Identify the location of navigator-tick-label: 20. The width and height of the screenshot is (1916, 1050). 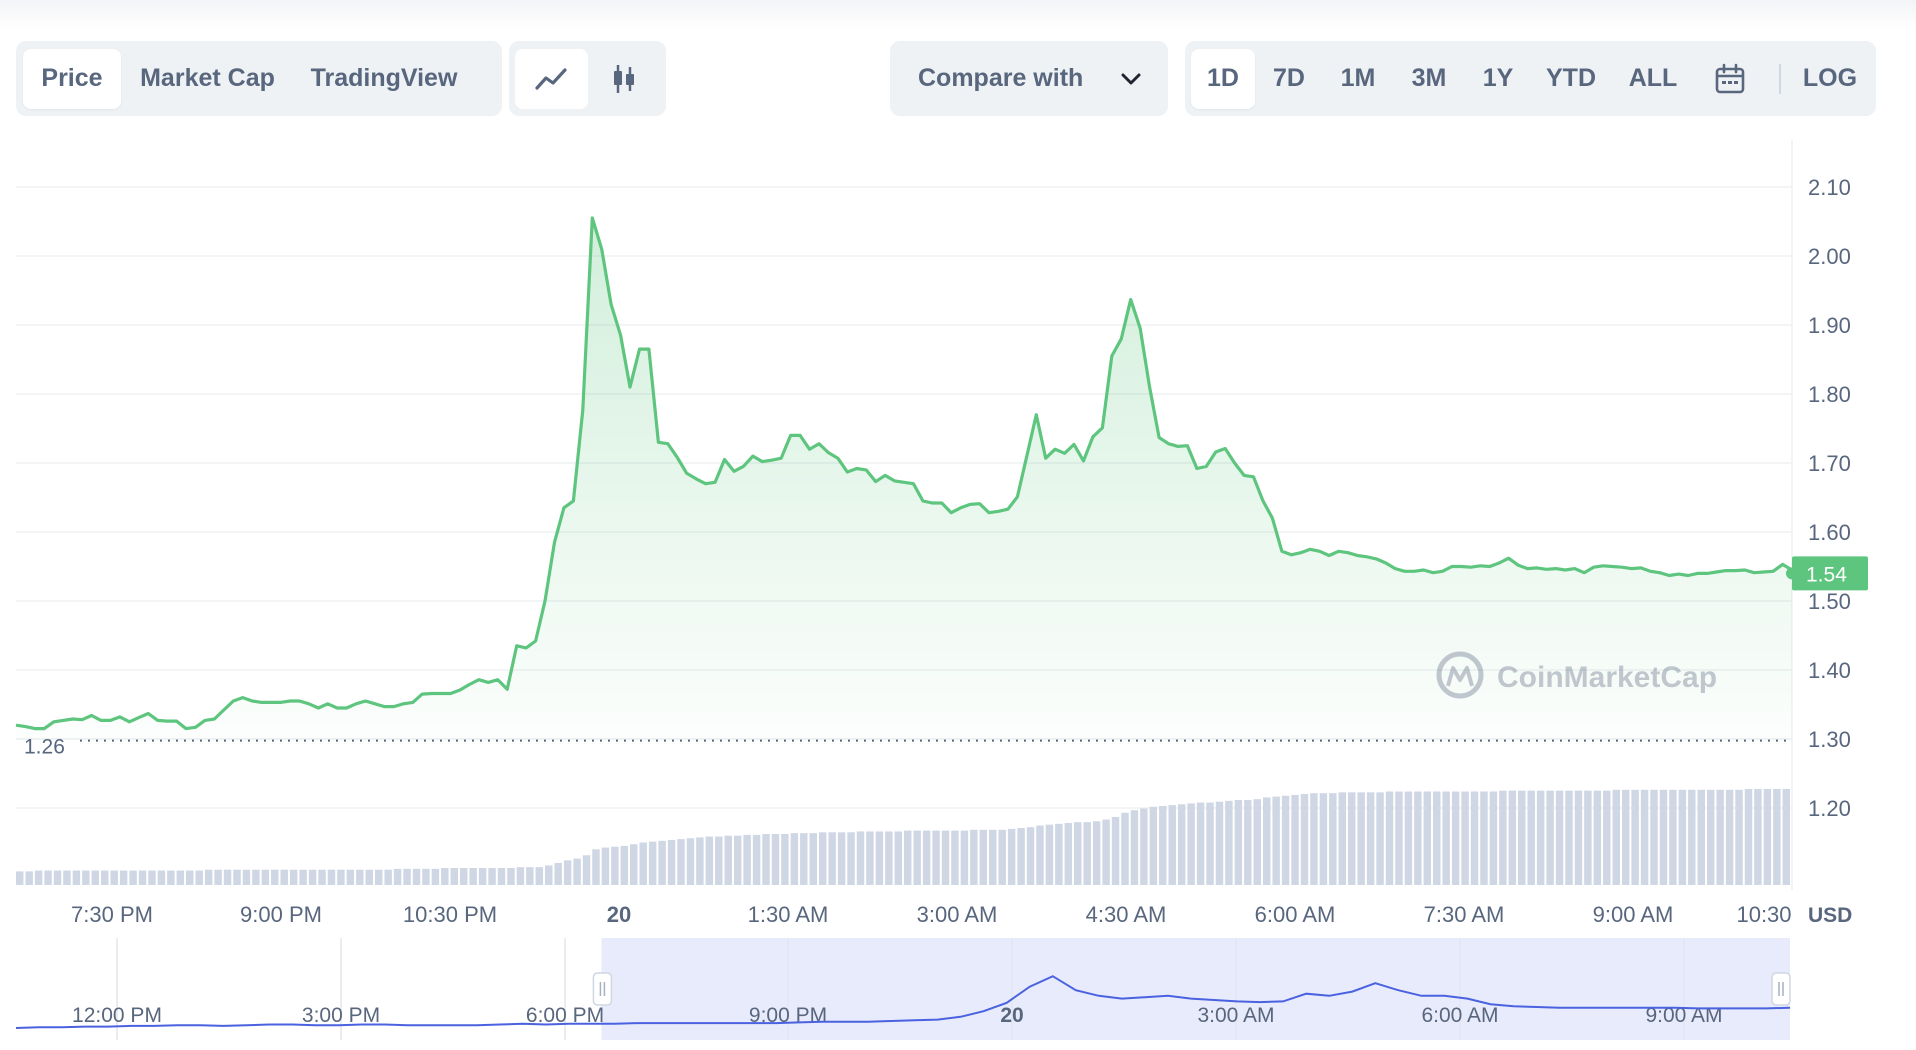
(1011, 1015).